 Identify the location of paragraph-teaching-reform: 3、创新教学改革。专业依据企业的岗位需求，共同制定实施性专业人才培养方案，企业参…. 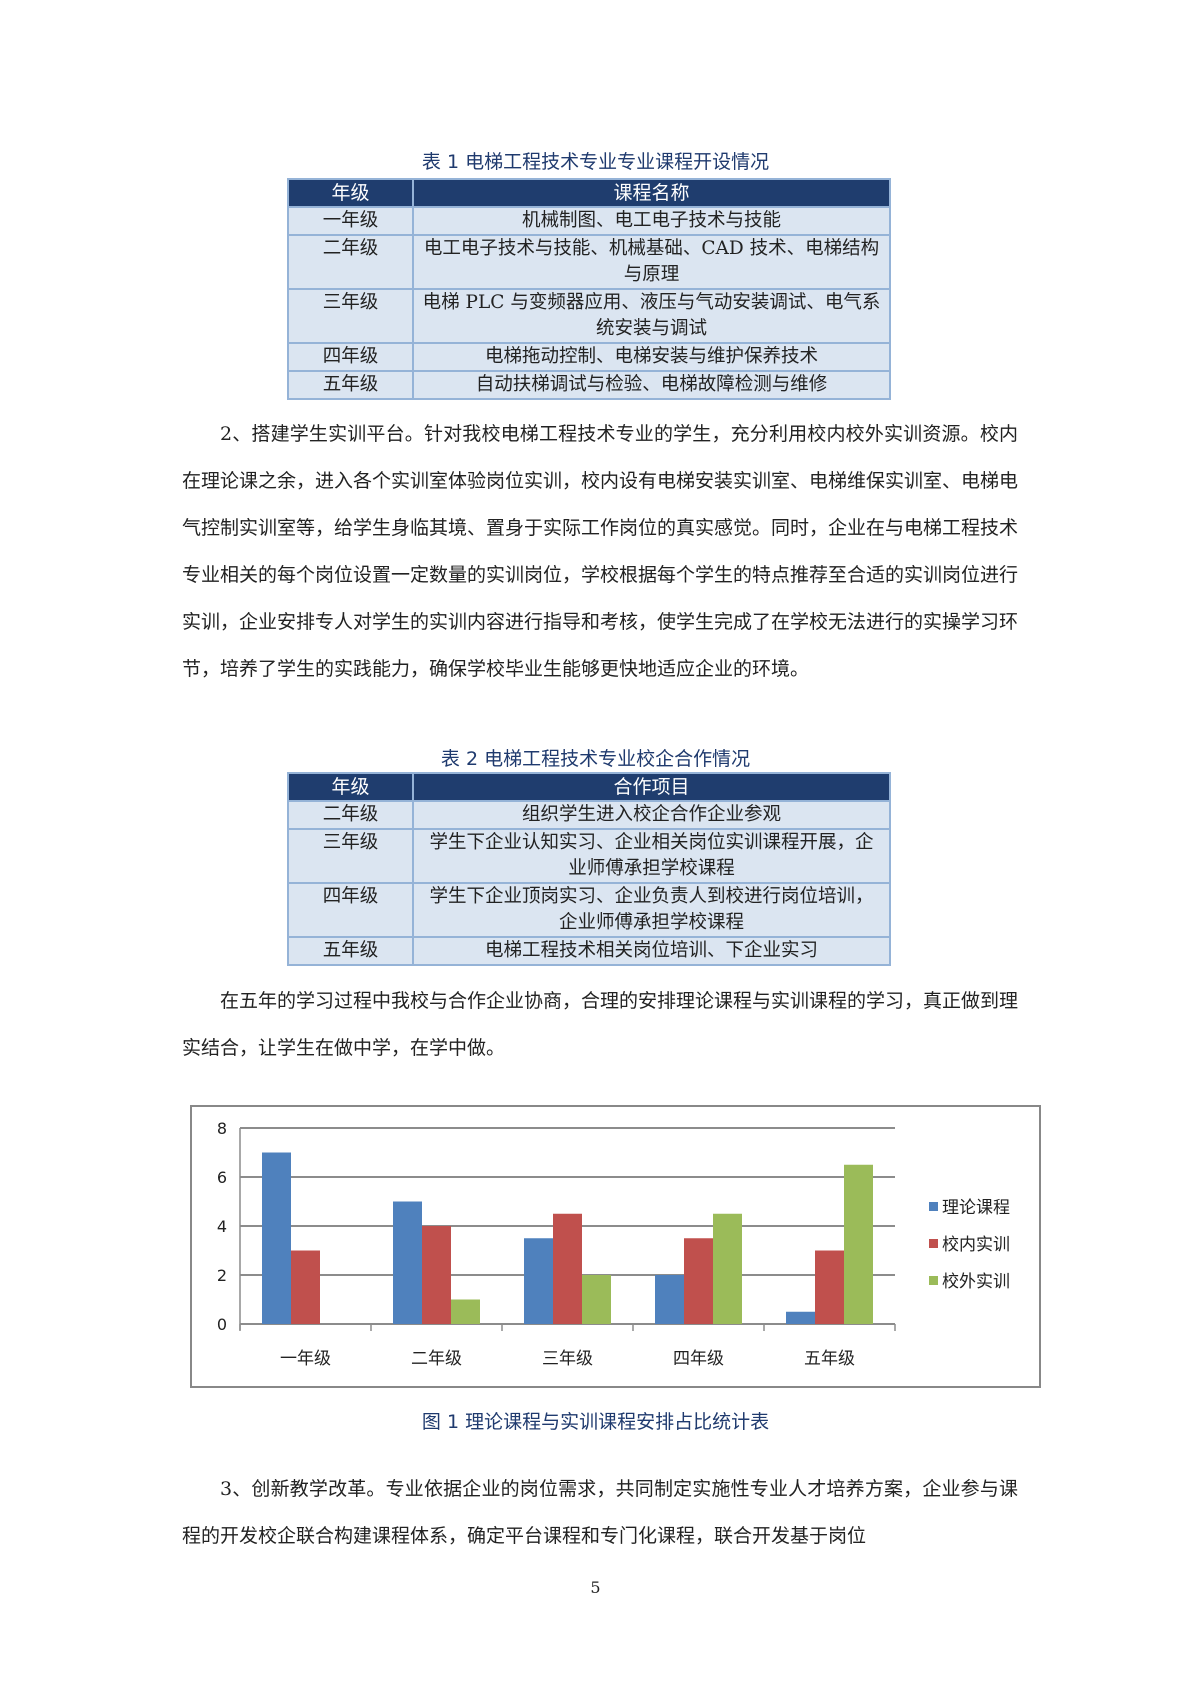
(600, 1512).